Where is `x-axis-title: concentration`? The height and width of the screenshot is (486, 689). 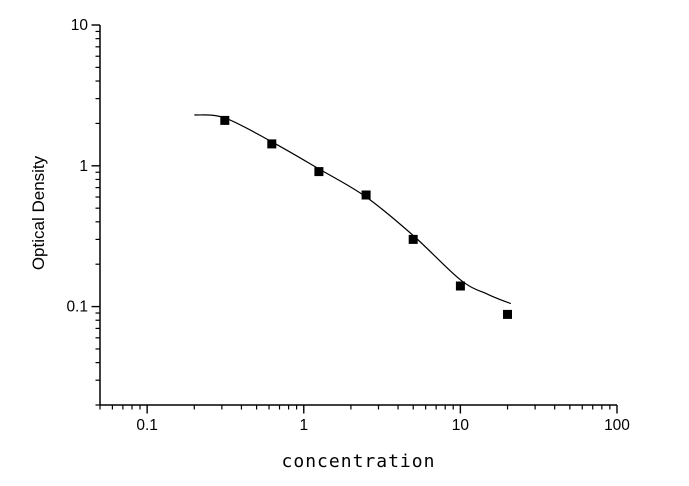 x-axis-title: concentration is located at coordinates (358, 461).